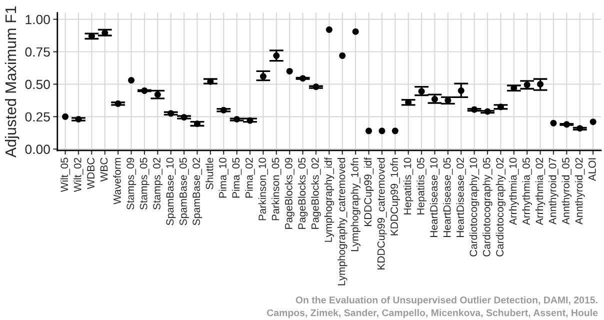 This screenshot has height=320, width=604. I want to click on x-tick-label: Annthyroid_05, so click(567, 191).